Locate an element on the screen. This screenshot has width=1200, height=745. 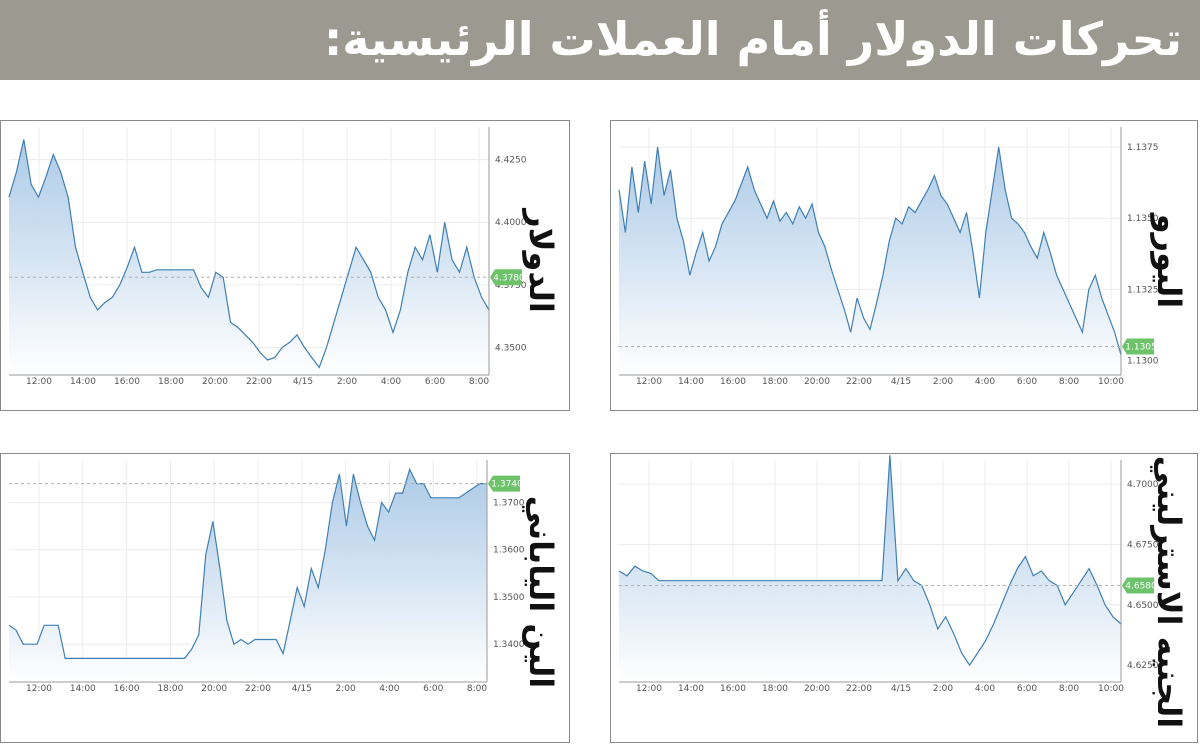
current-value-badge: 4.3780 is located at coordinates (507, 277).